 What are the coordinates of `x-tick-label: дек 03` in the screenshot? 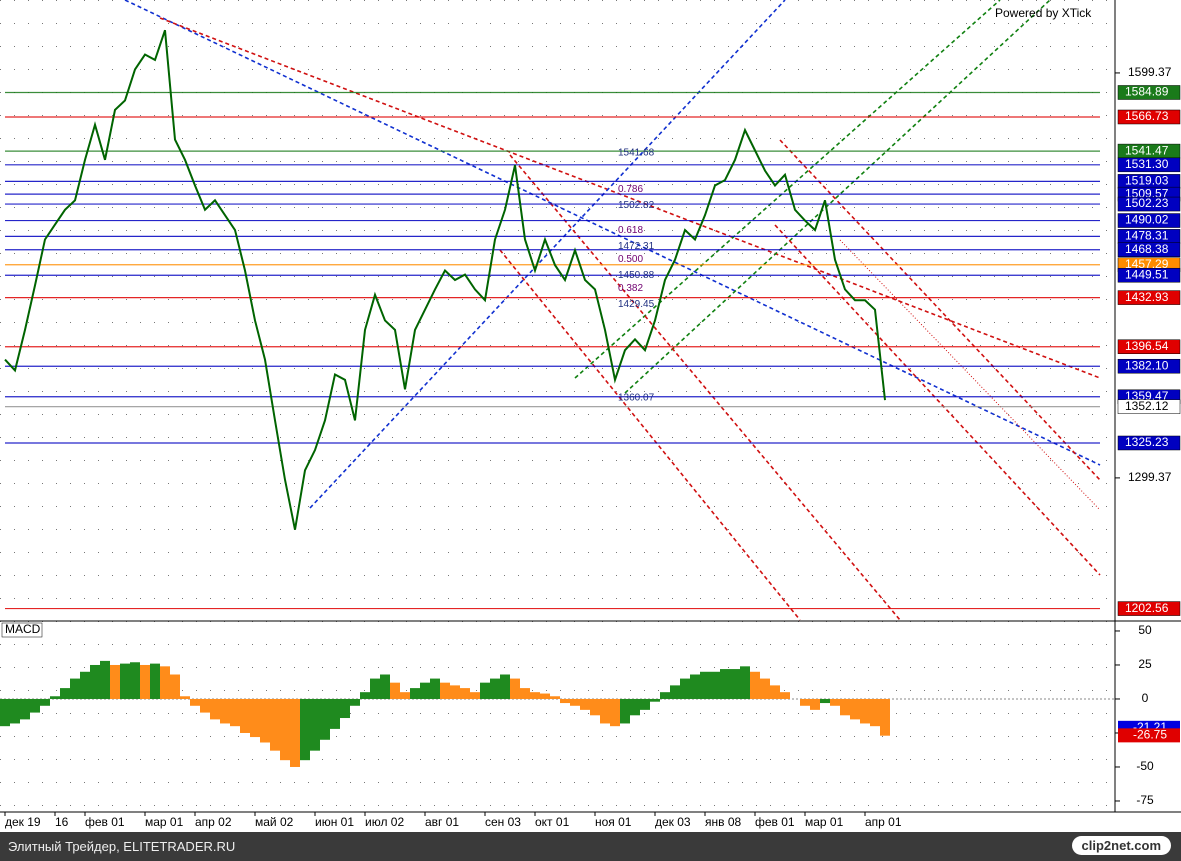 It's located at (673, 822).